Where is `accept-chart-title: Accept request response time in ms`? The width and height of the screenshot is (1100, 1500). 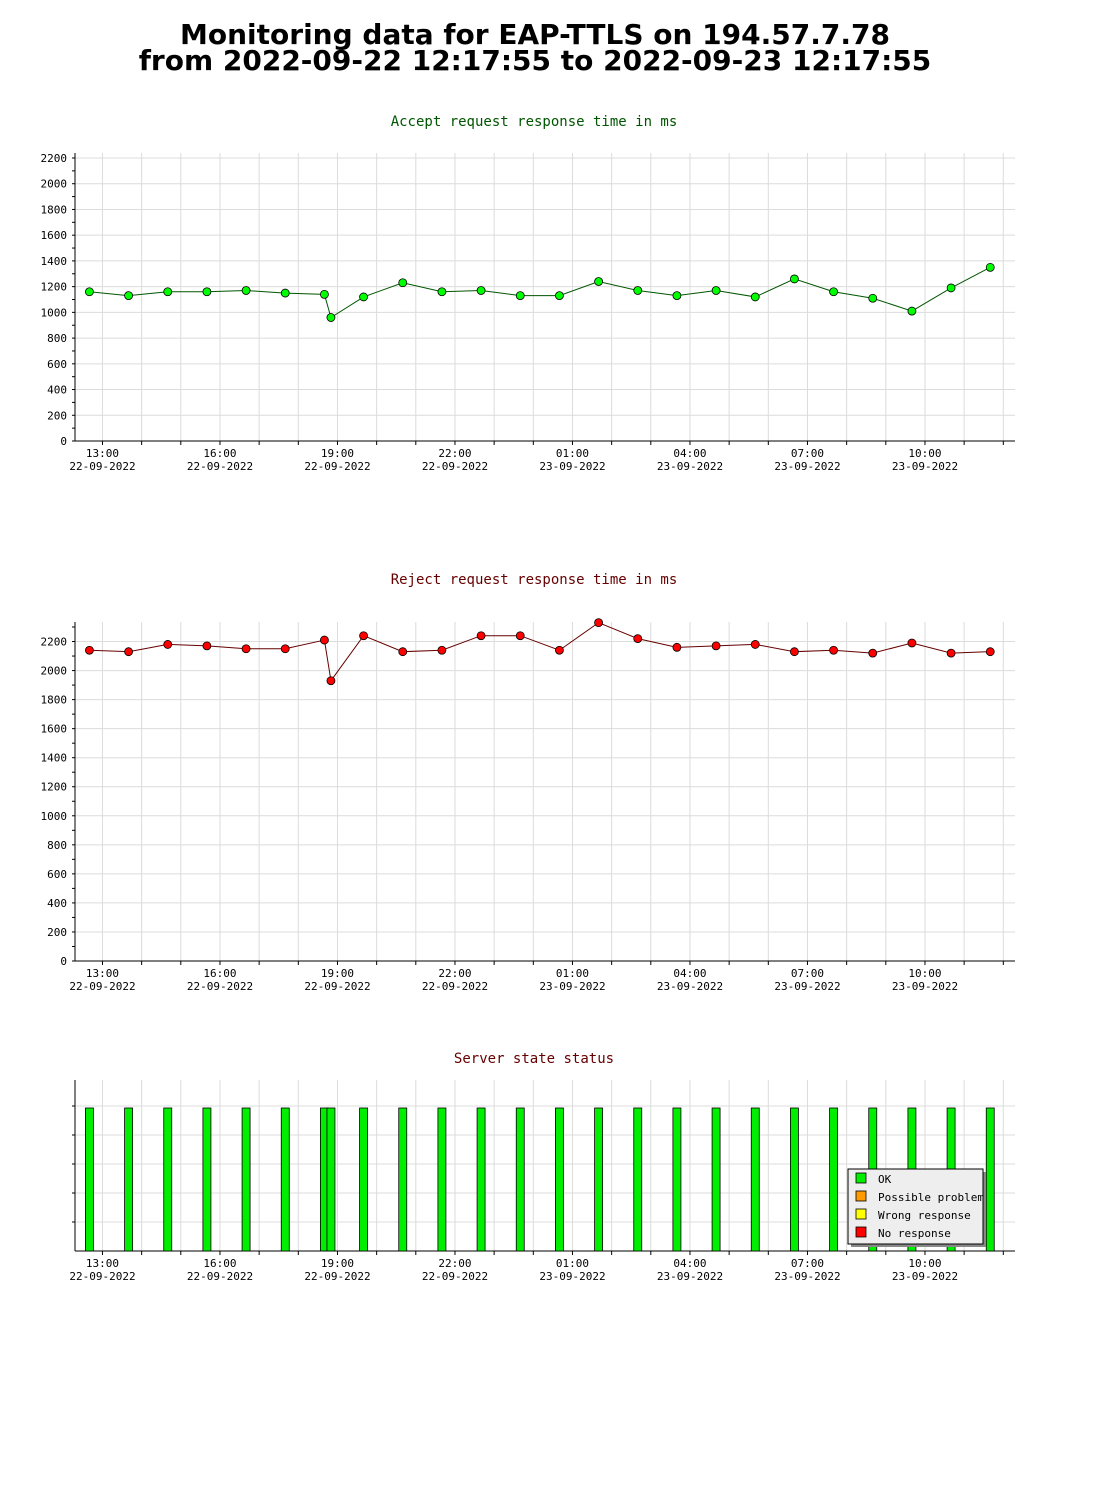
accept-chart-title: Accept request response time in ms is located at coordinates (534, 122).